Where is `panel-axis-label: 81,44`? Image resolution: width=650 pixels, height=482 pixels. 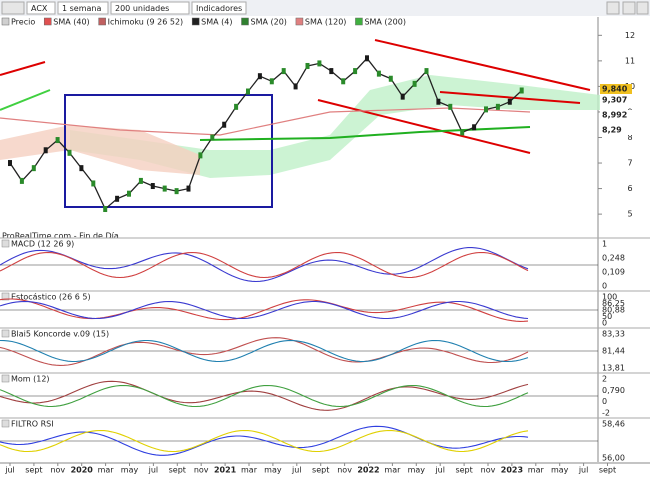
panel-axis-label: 81,44 is located at coordinates (613, 351).